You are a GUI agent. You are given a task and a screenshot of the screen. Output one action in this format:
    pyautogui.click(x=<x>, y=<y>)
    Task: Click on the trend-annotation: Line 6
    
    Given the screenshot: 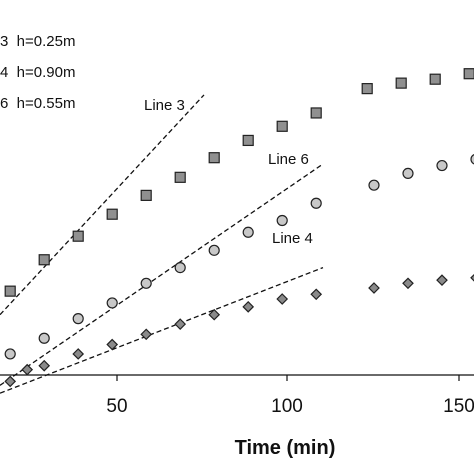 What is the action you would take?
    pyautogui.click(x=288, y=159)
    